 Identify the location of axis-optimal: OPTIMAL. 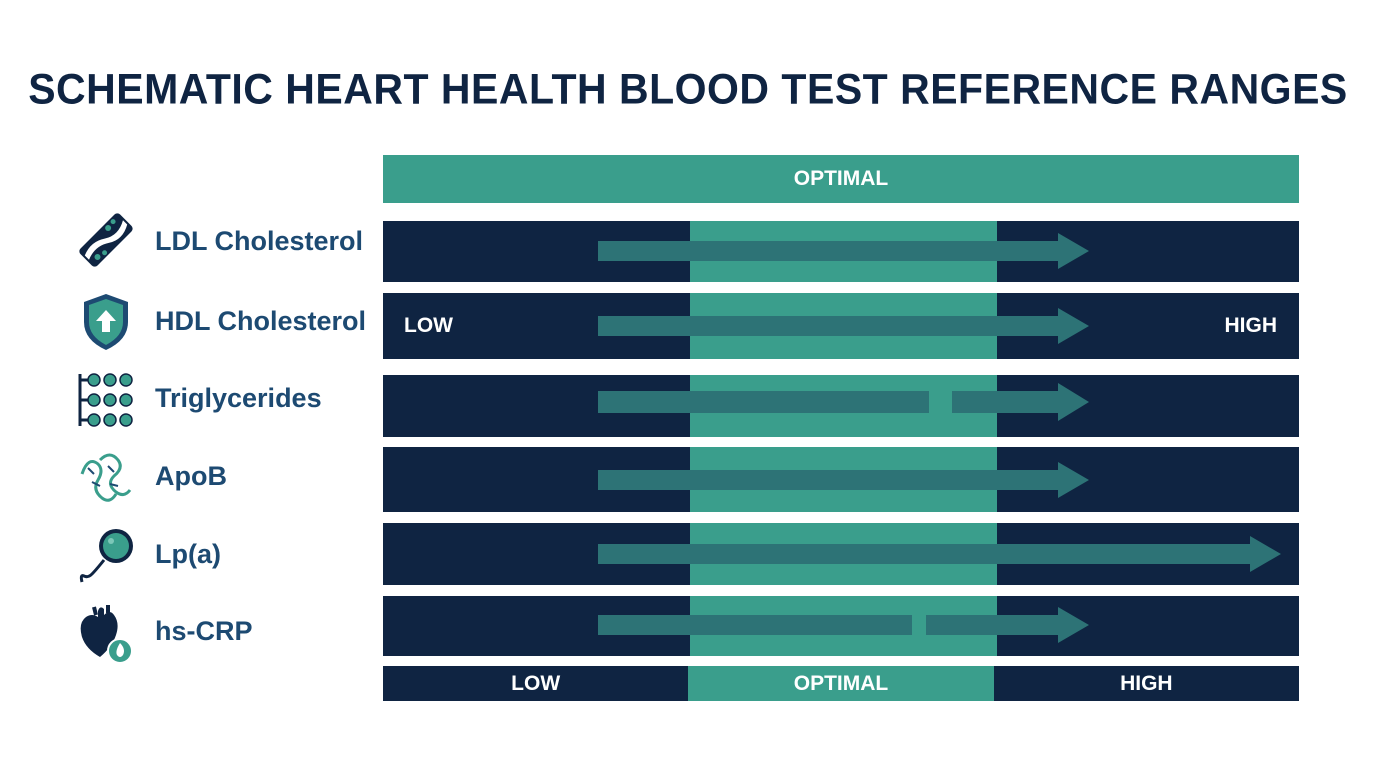
(841, 683).